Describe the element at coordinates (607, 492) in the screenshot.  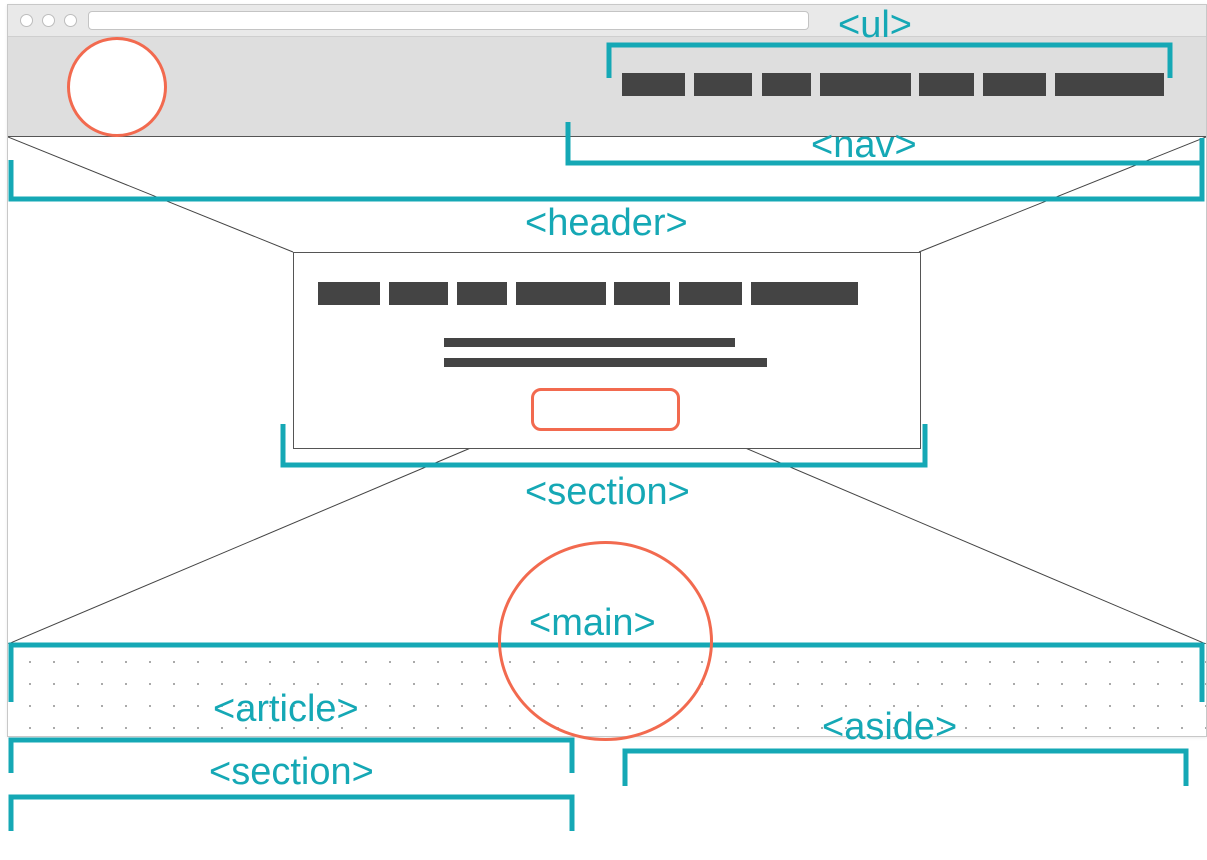
I see `section-hero-label: <section>` at that location.